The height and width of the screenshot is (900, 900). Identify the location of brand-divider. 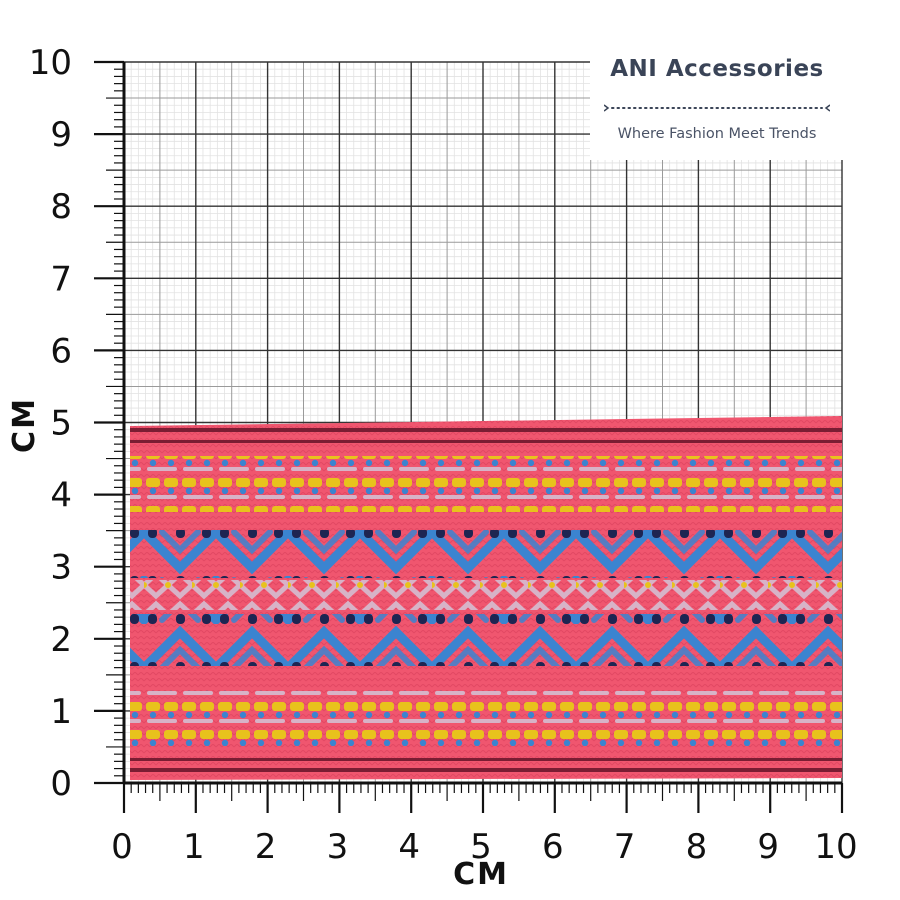
(717, 108).